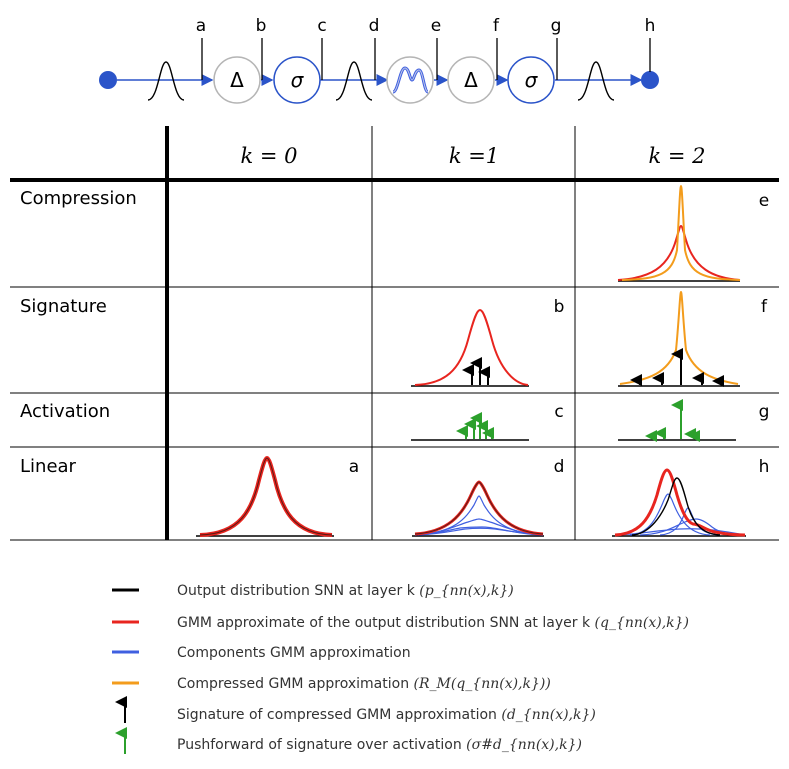 The width and height of the screenshot is (789, 769). What do you see at coordinates (558, 412) in the screenshot?
I see `cell-label-c: c` at bounding box center [558, 412].